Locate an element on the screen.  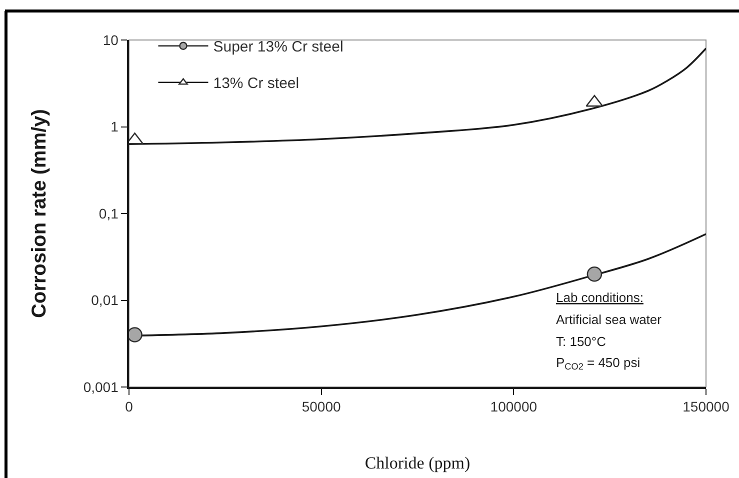
x-tick-label: 100000 is located at coordinates (514, 406).